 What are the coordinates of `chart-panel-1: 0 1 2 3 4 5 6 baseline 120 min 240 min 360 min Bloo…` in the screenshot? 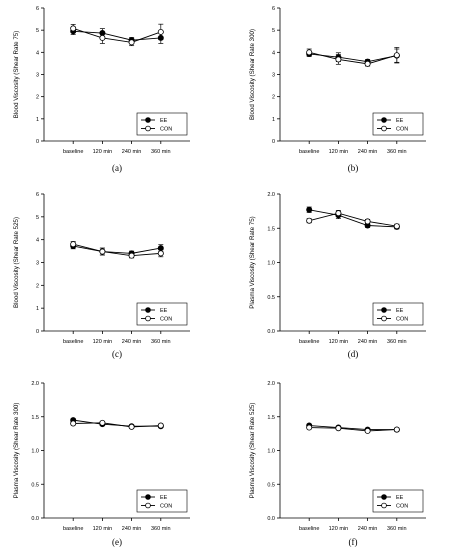 It's located at (337, 89).